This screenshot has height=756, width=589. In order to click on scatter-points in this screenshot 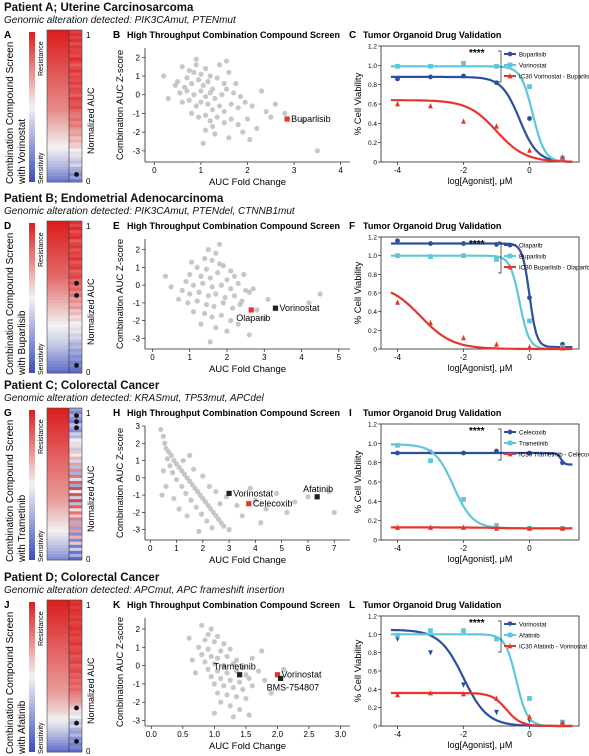, I will do `click(240, 105)`.